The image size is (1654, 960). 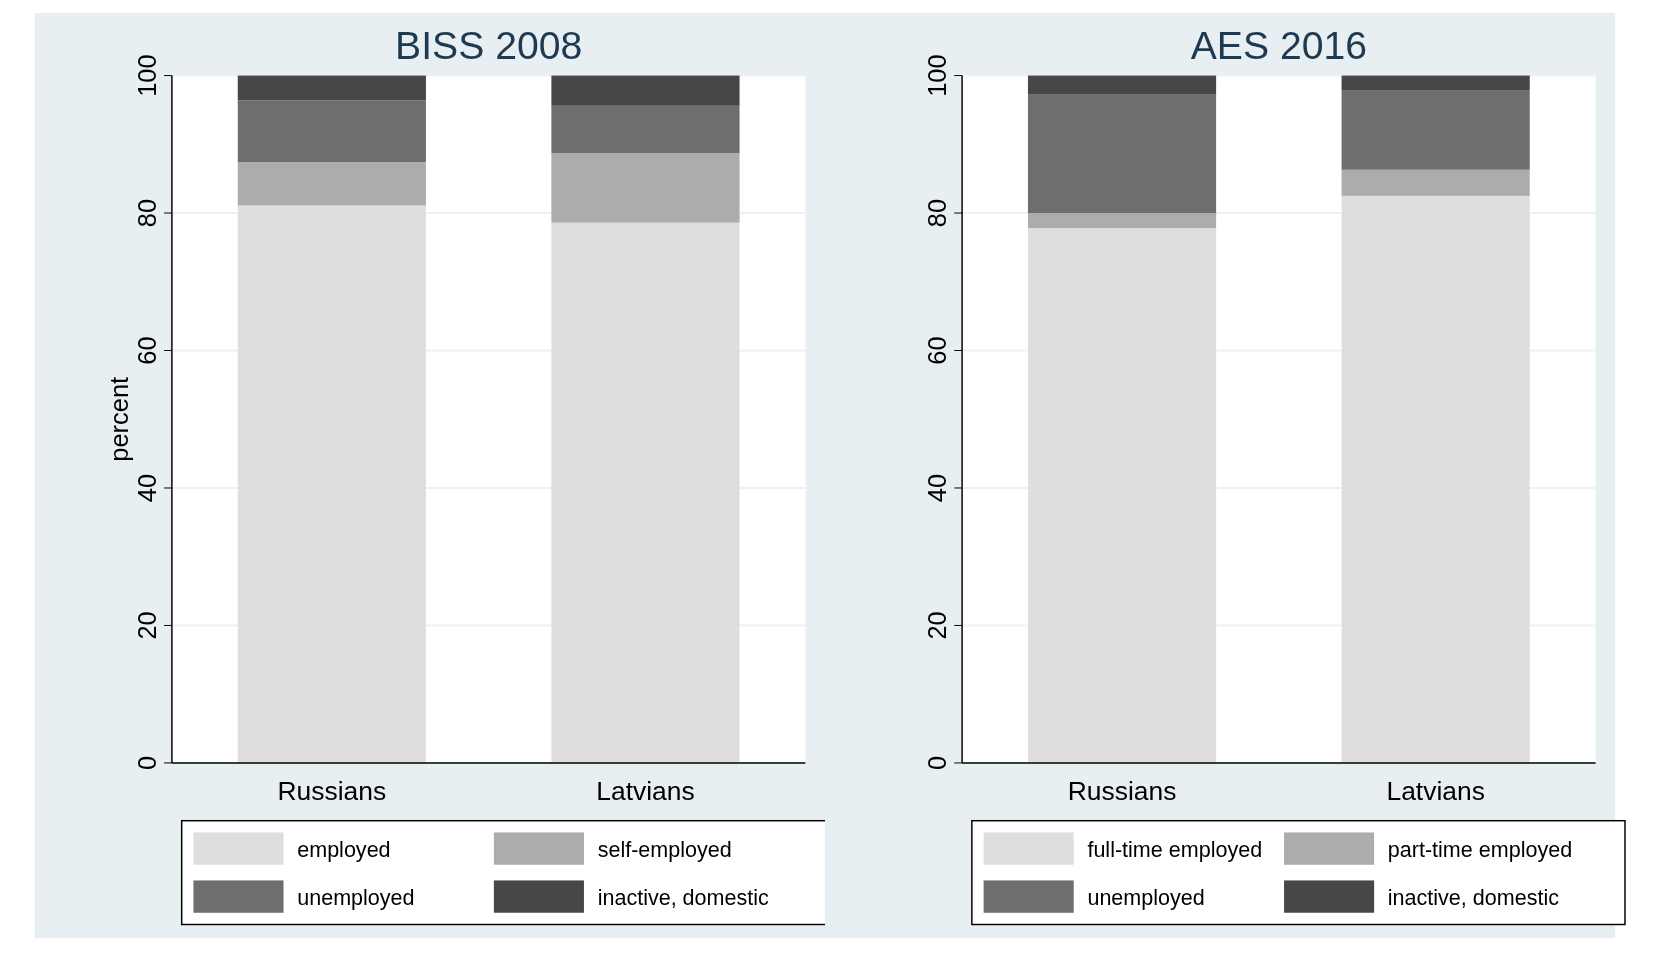 I want to click on legend-label: part-time employed, so click(x=1480, y=849).